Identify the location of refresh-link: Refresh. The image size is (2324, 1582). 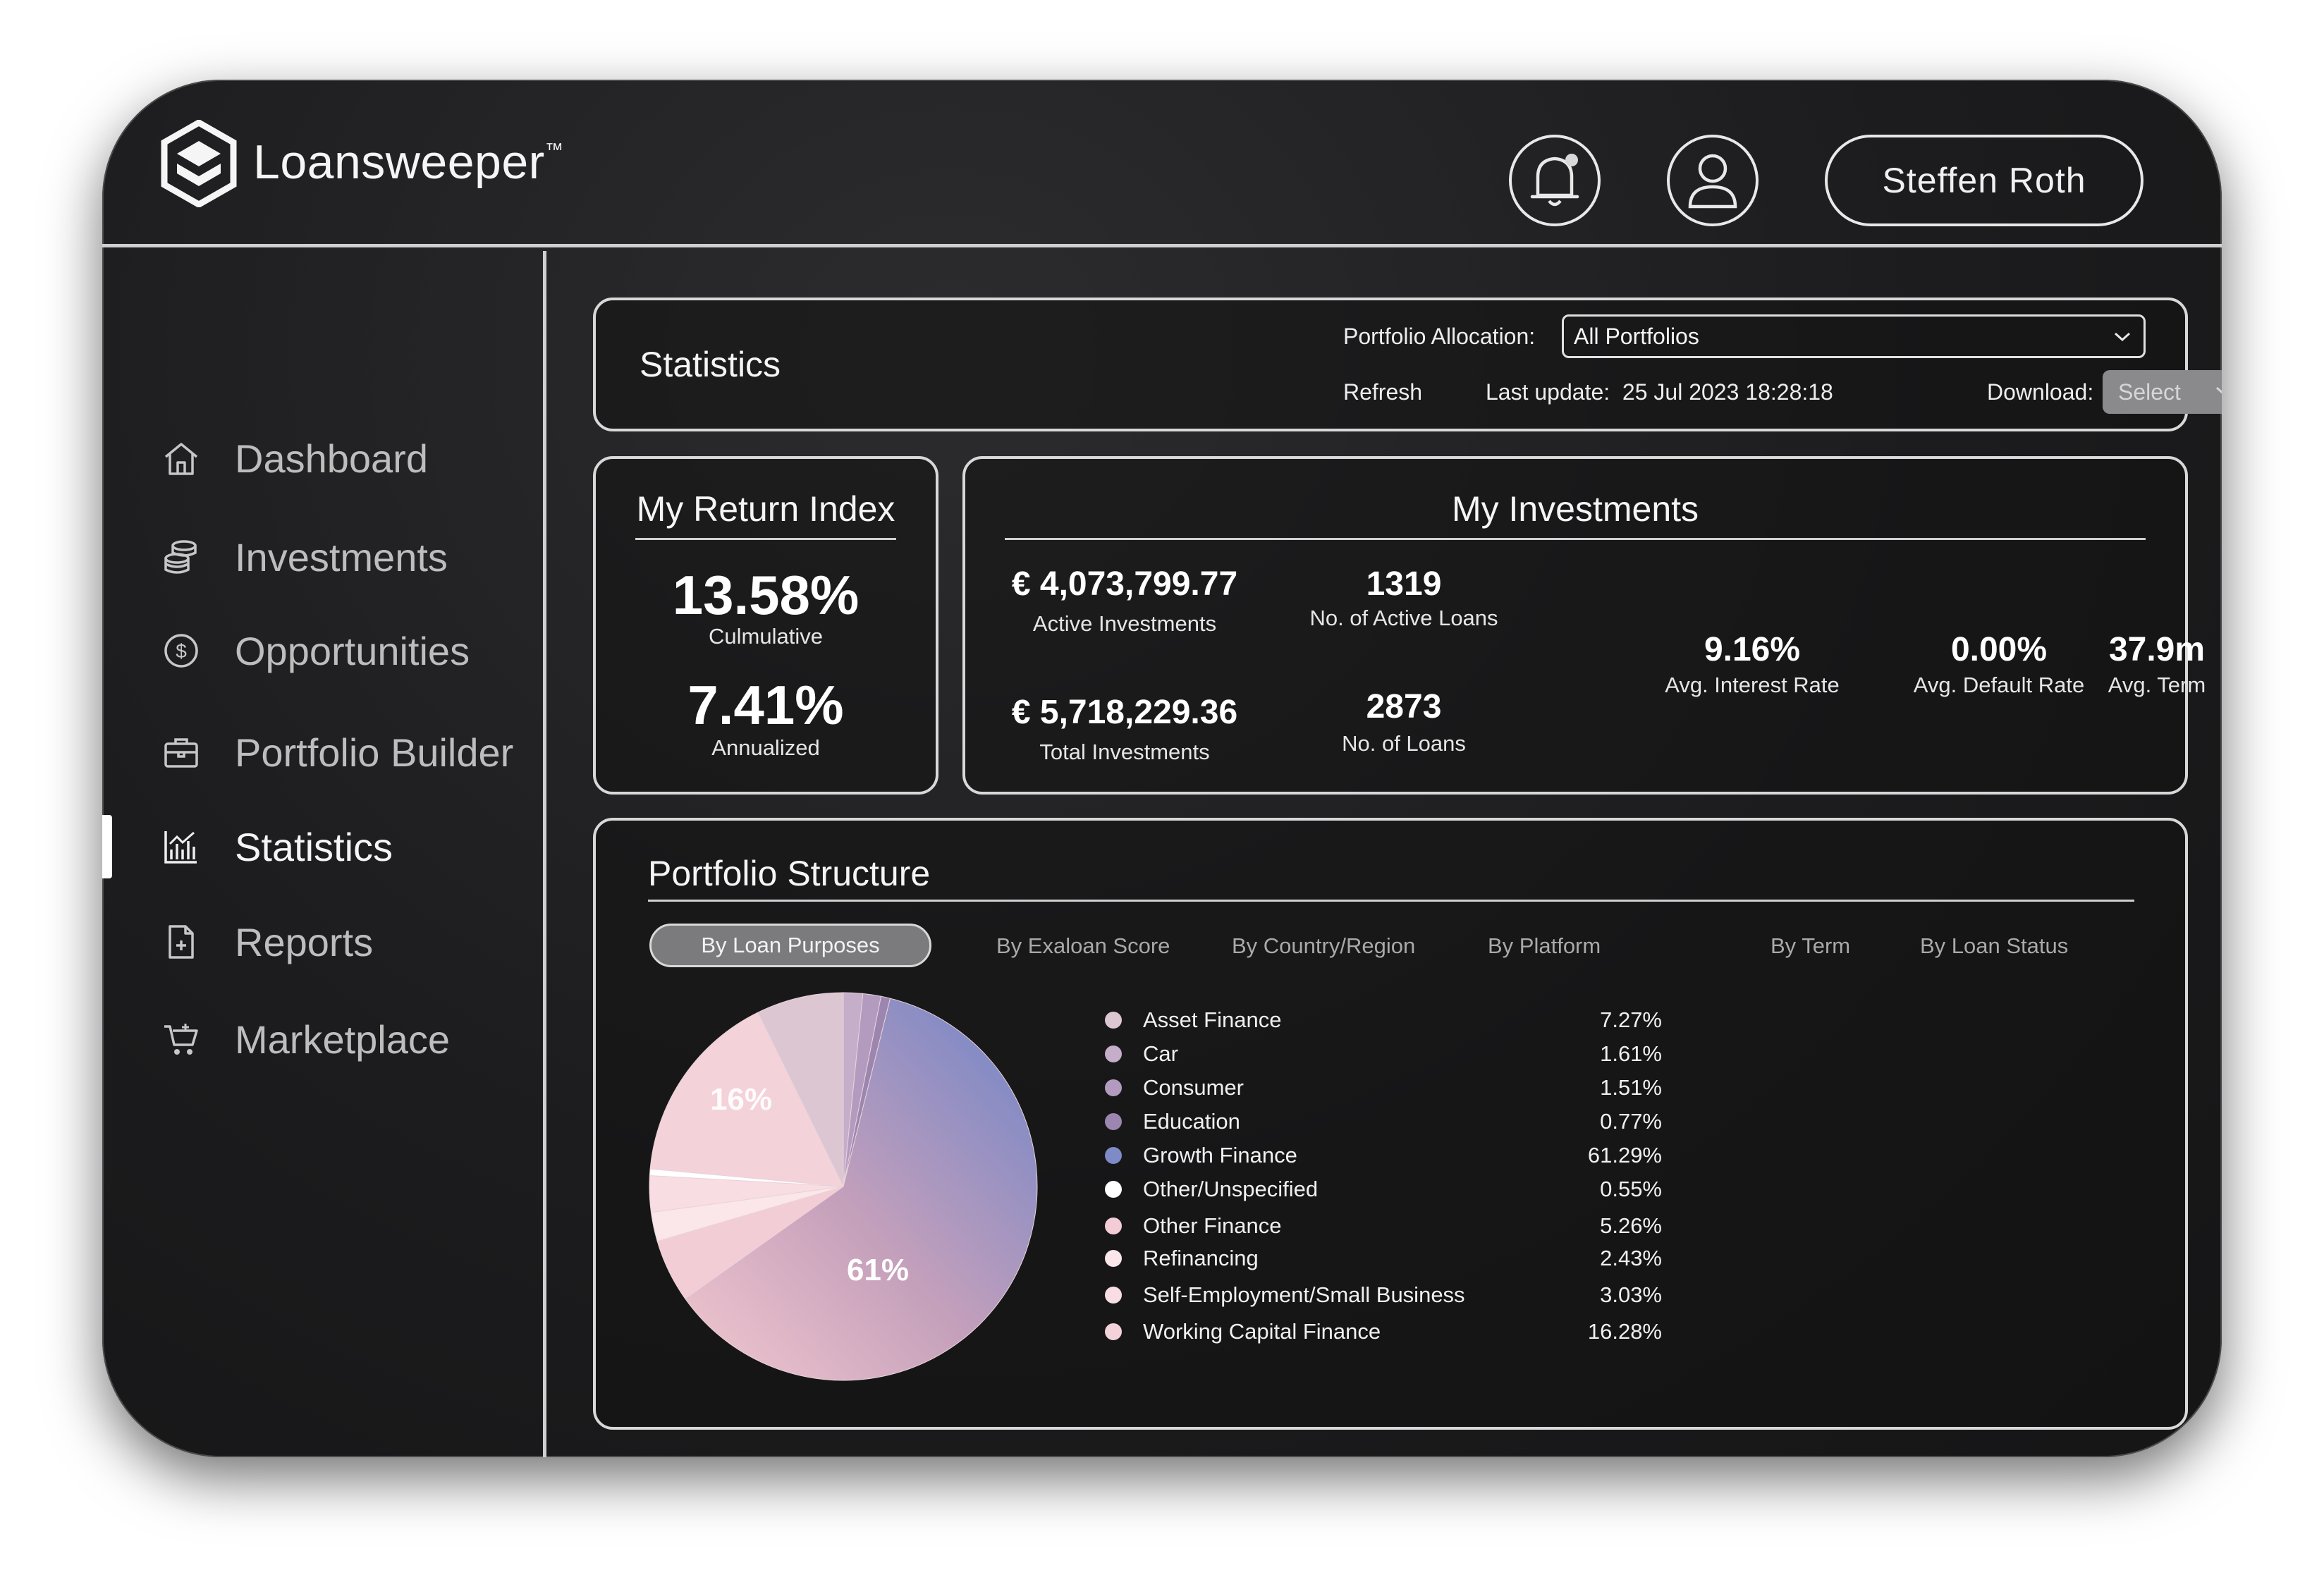
(1383, 392).